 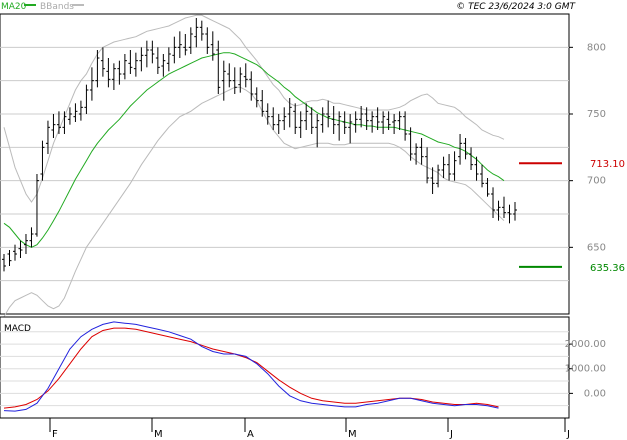 What do you see at coordinates (596, 114) in the screenshot?
I see `price-y-tick-label: 750` at bounding box center [596, 114].